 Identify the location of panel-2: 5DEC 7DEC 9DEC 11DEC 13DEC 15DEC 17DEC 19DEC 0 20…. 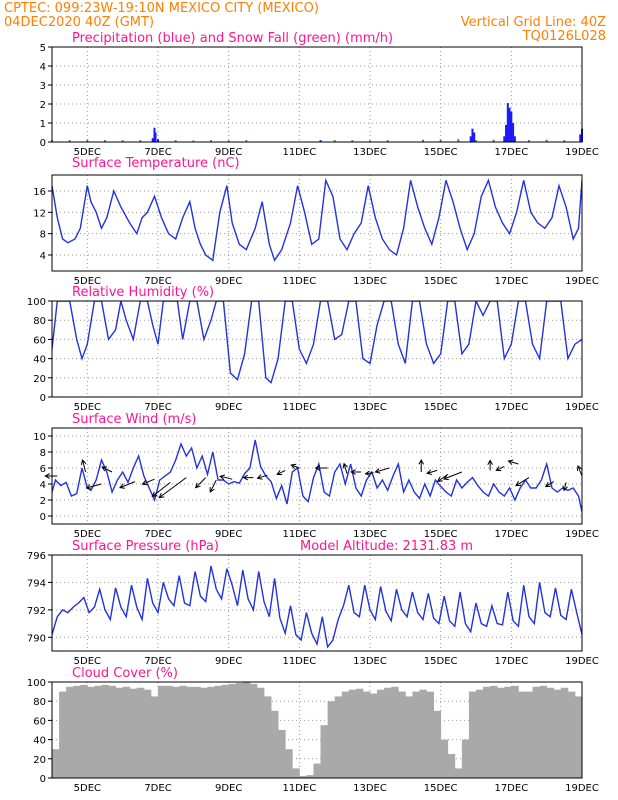
(313, 355).